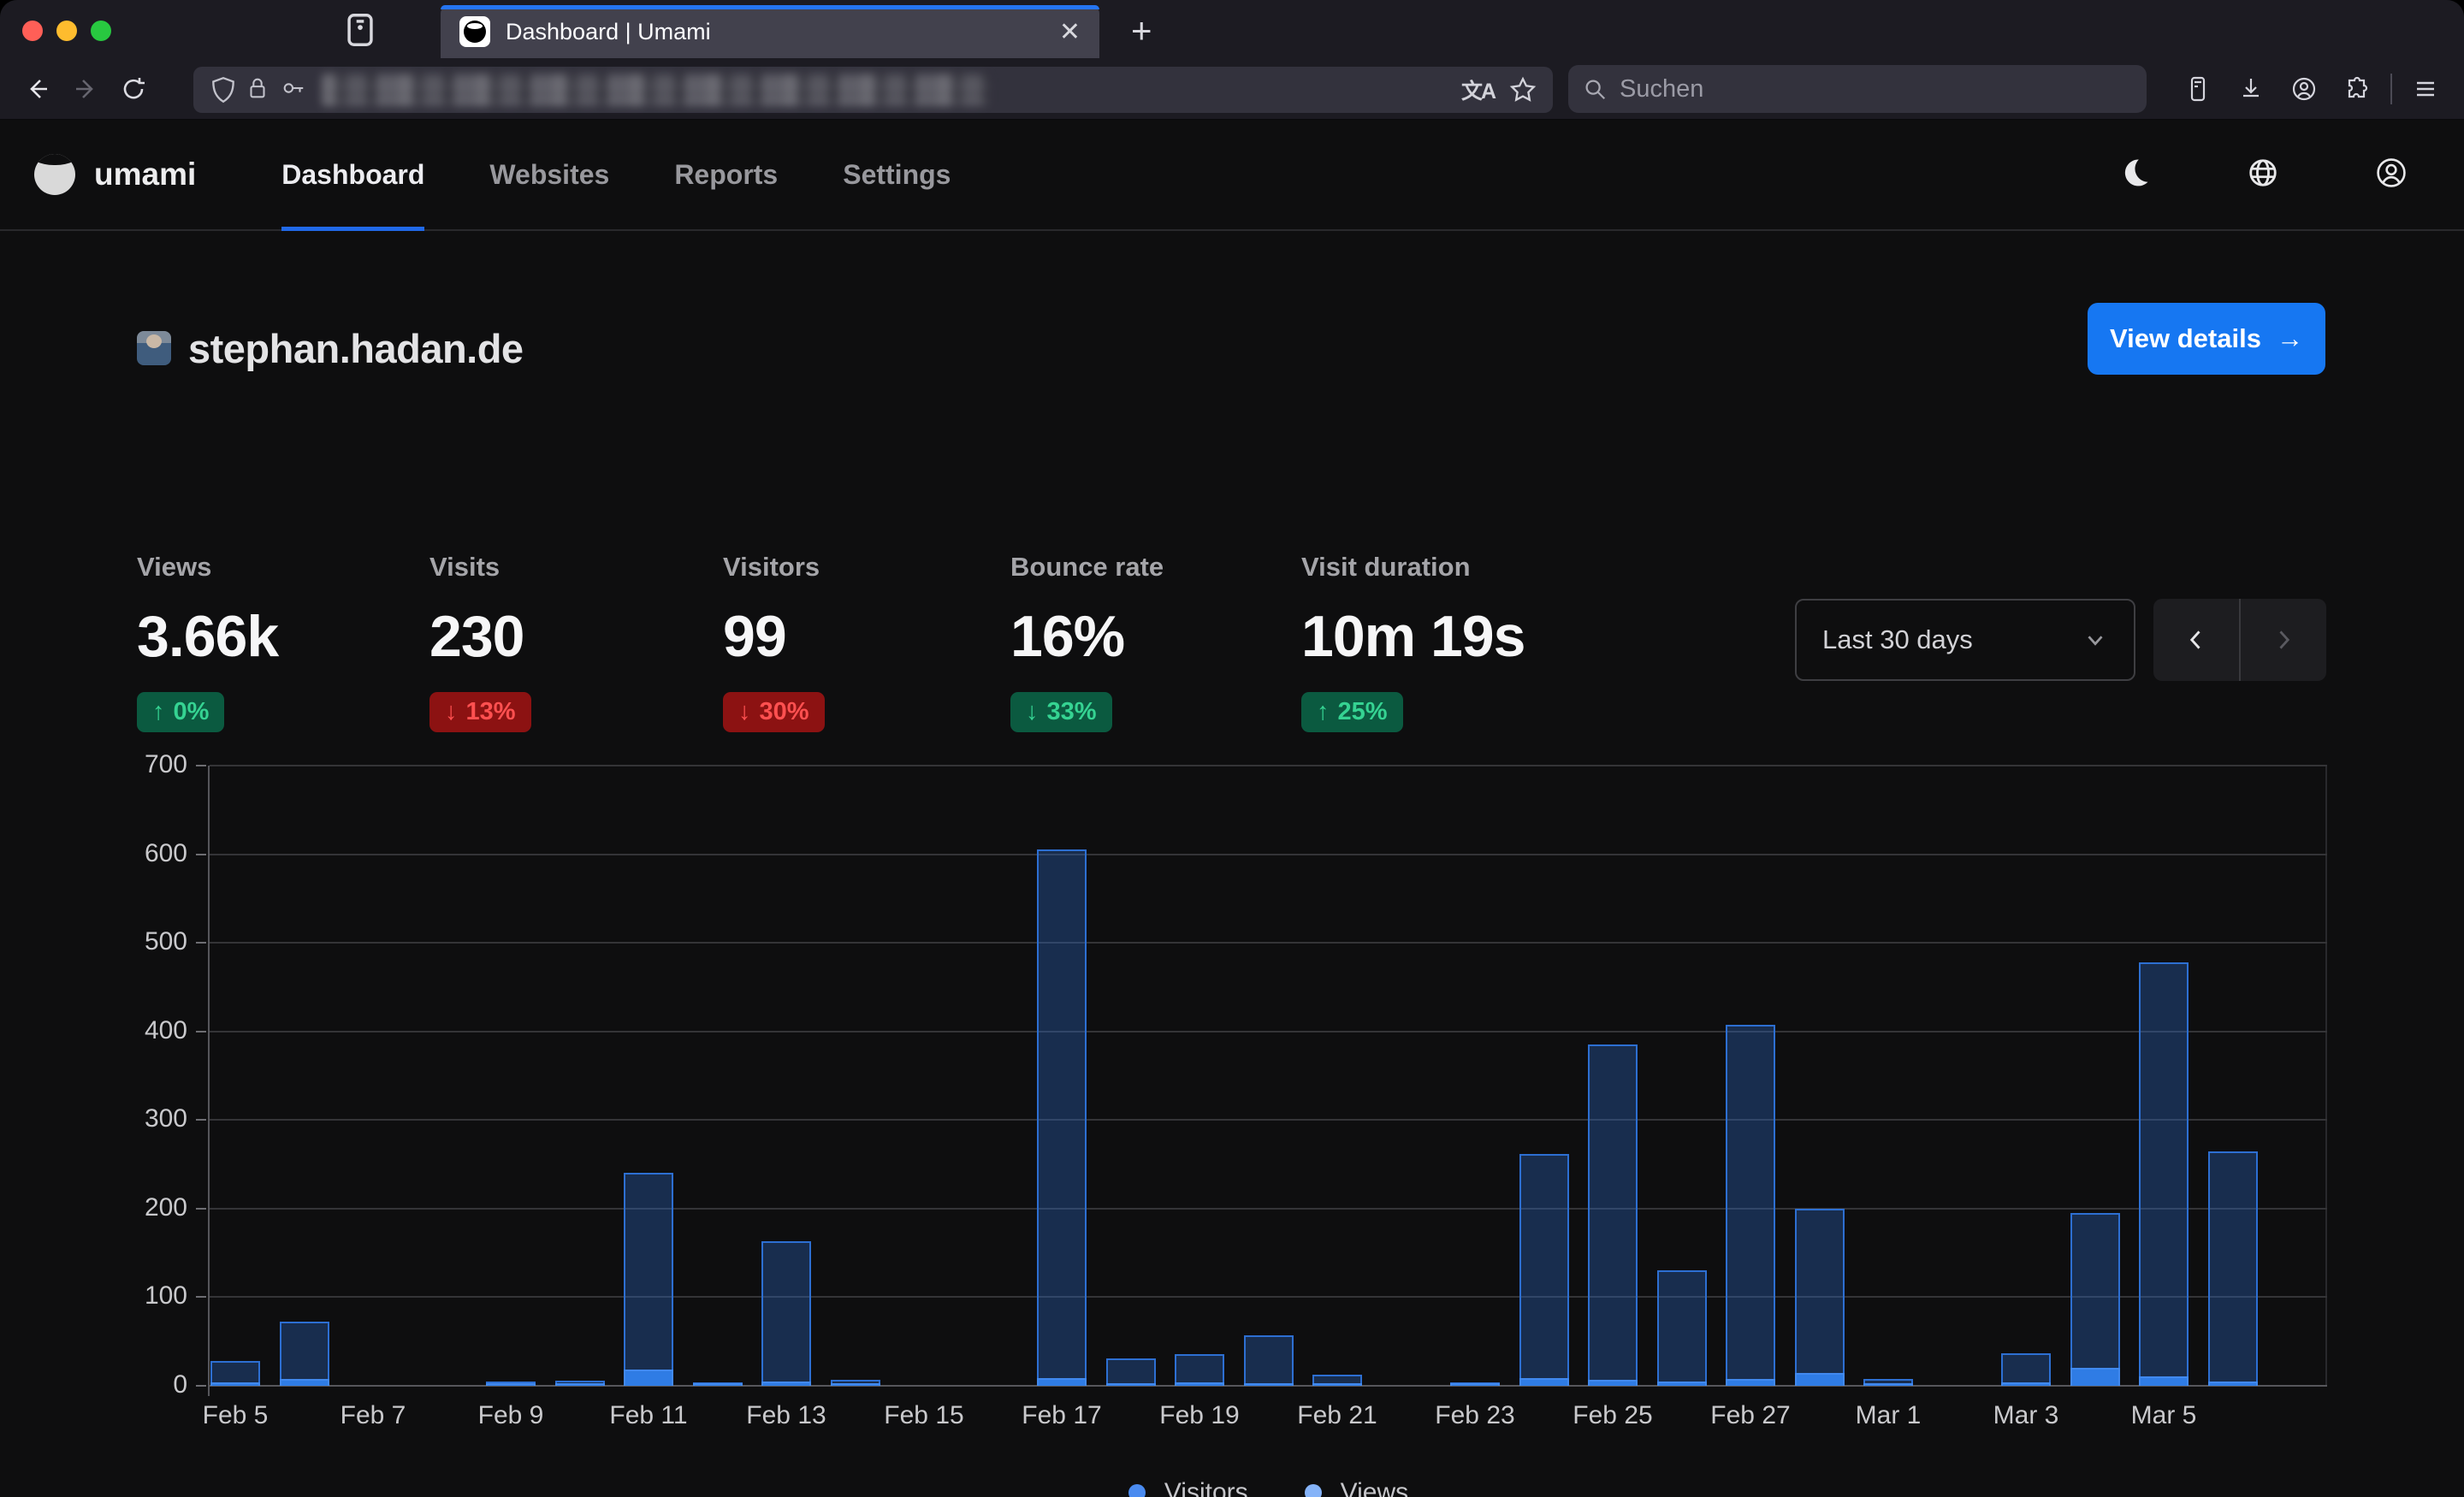  What do you see at coordinates (2026, 1369) in the screenshot?
I see `views-bar-mar3` at bounding box center [2026, 1369].